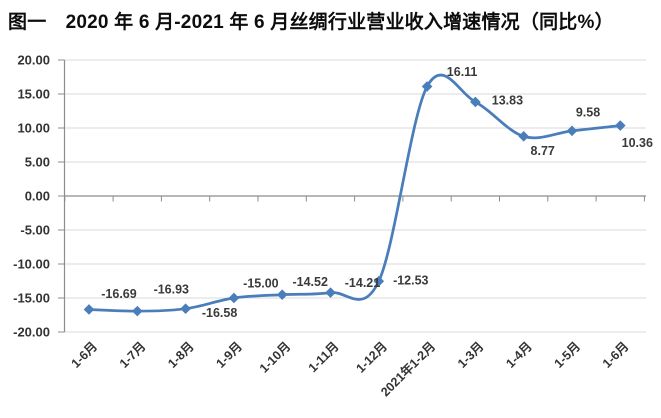  Describe the element at coordinates (181, 355) in the screenshot. I see `x-axis-label: 1-8月` at that location.